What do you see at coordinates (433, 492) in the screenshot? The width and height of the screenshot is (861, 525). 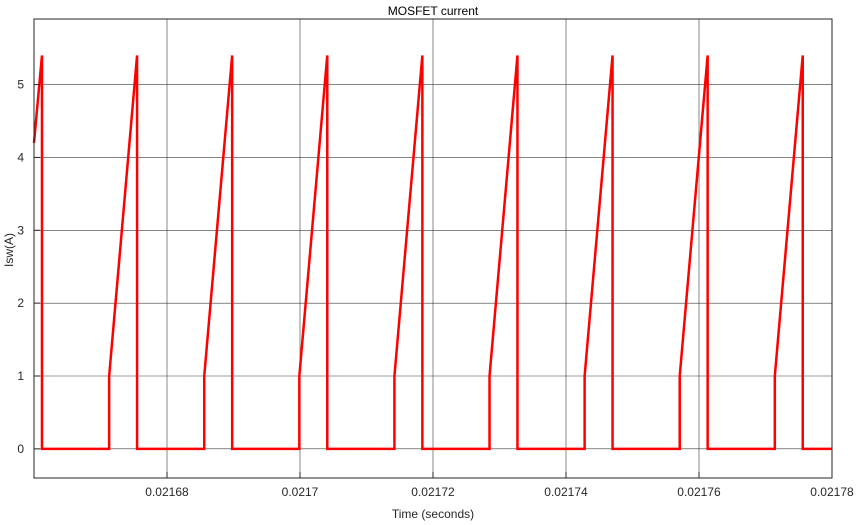 I see `x-tick-label: 0.02172` at bounding box center [433, 492].